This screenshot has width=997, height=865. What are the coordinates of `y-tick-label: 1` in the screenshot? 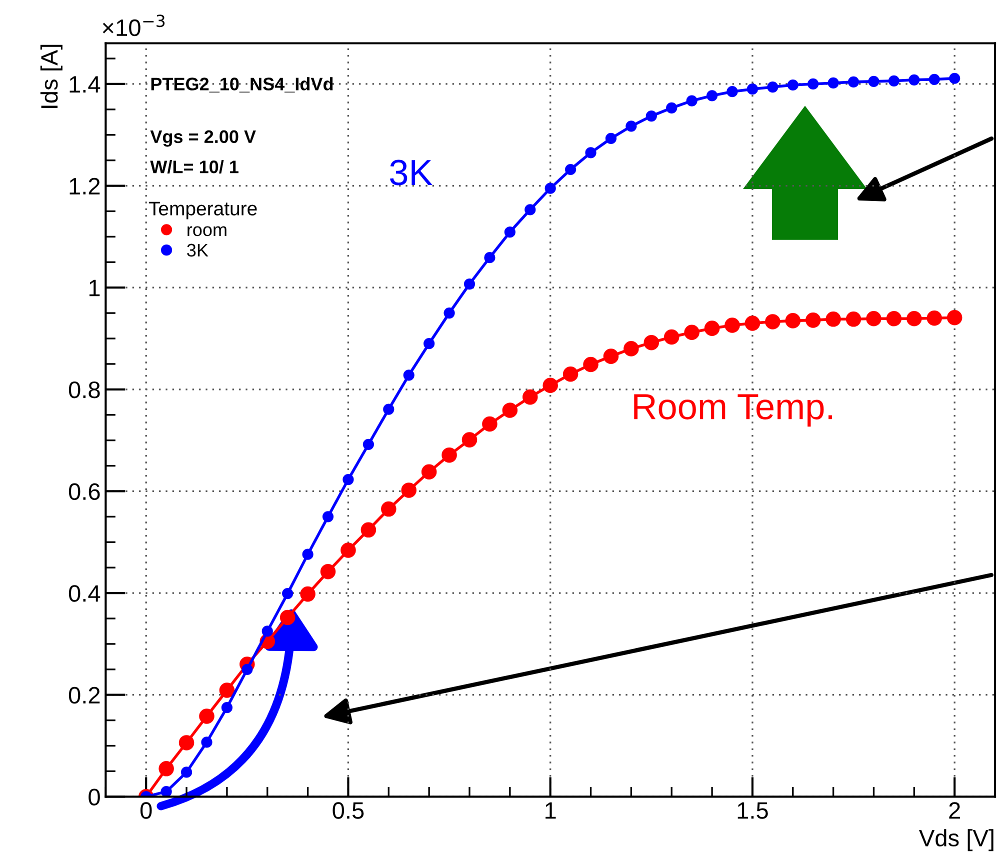 It's located at (94, 288).